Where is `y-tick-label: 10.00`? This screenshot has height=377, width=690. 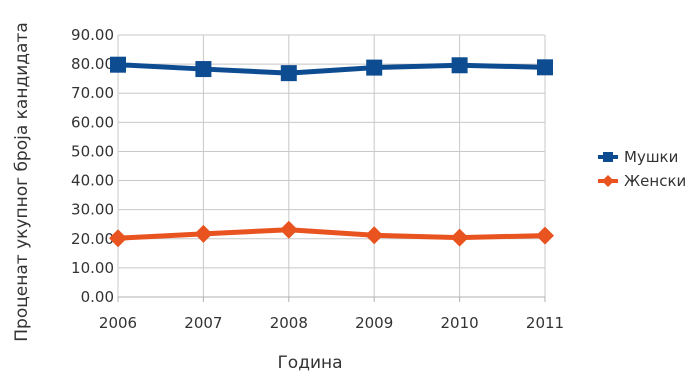 y-tick-label: 10.00 is located at coordinates (92, 268).